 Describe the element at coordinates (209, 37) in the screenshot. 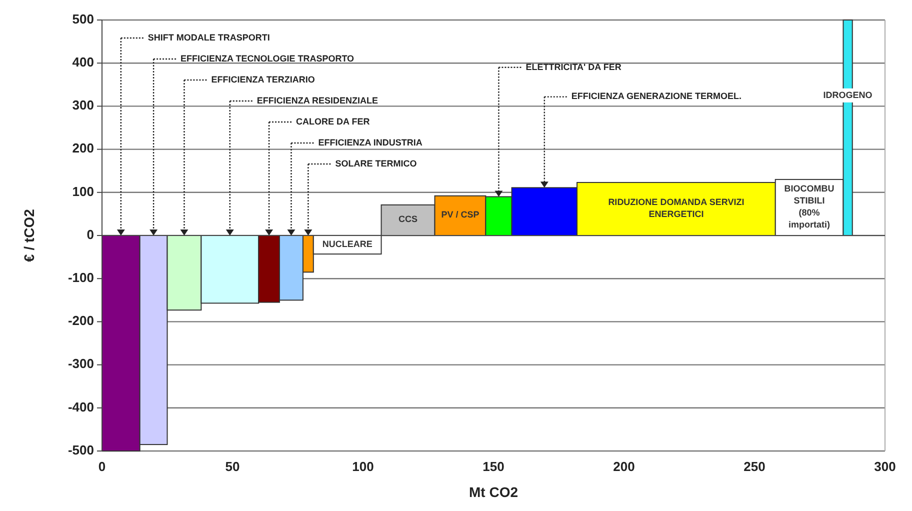

I see `annotation: SHIFT MODALE TRASPORTI` at that location.